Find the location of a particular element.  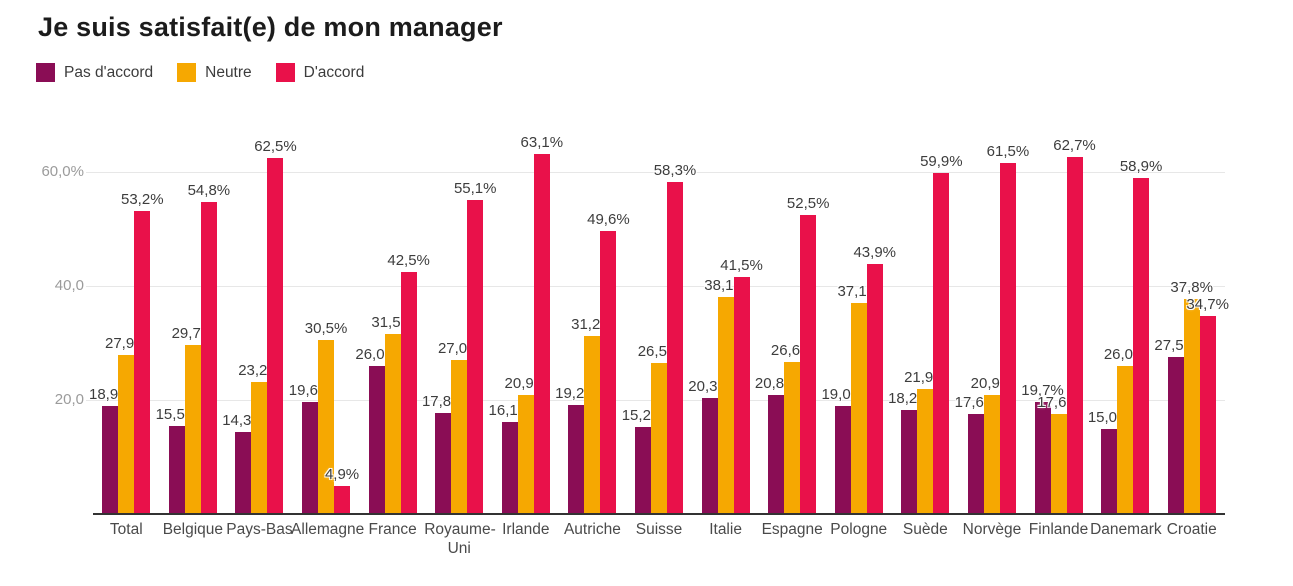

x-axis-category-label: Suisse is located at coordinates (659, 529).